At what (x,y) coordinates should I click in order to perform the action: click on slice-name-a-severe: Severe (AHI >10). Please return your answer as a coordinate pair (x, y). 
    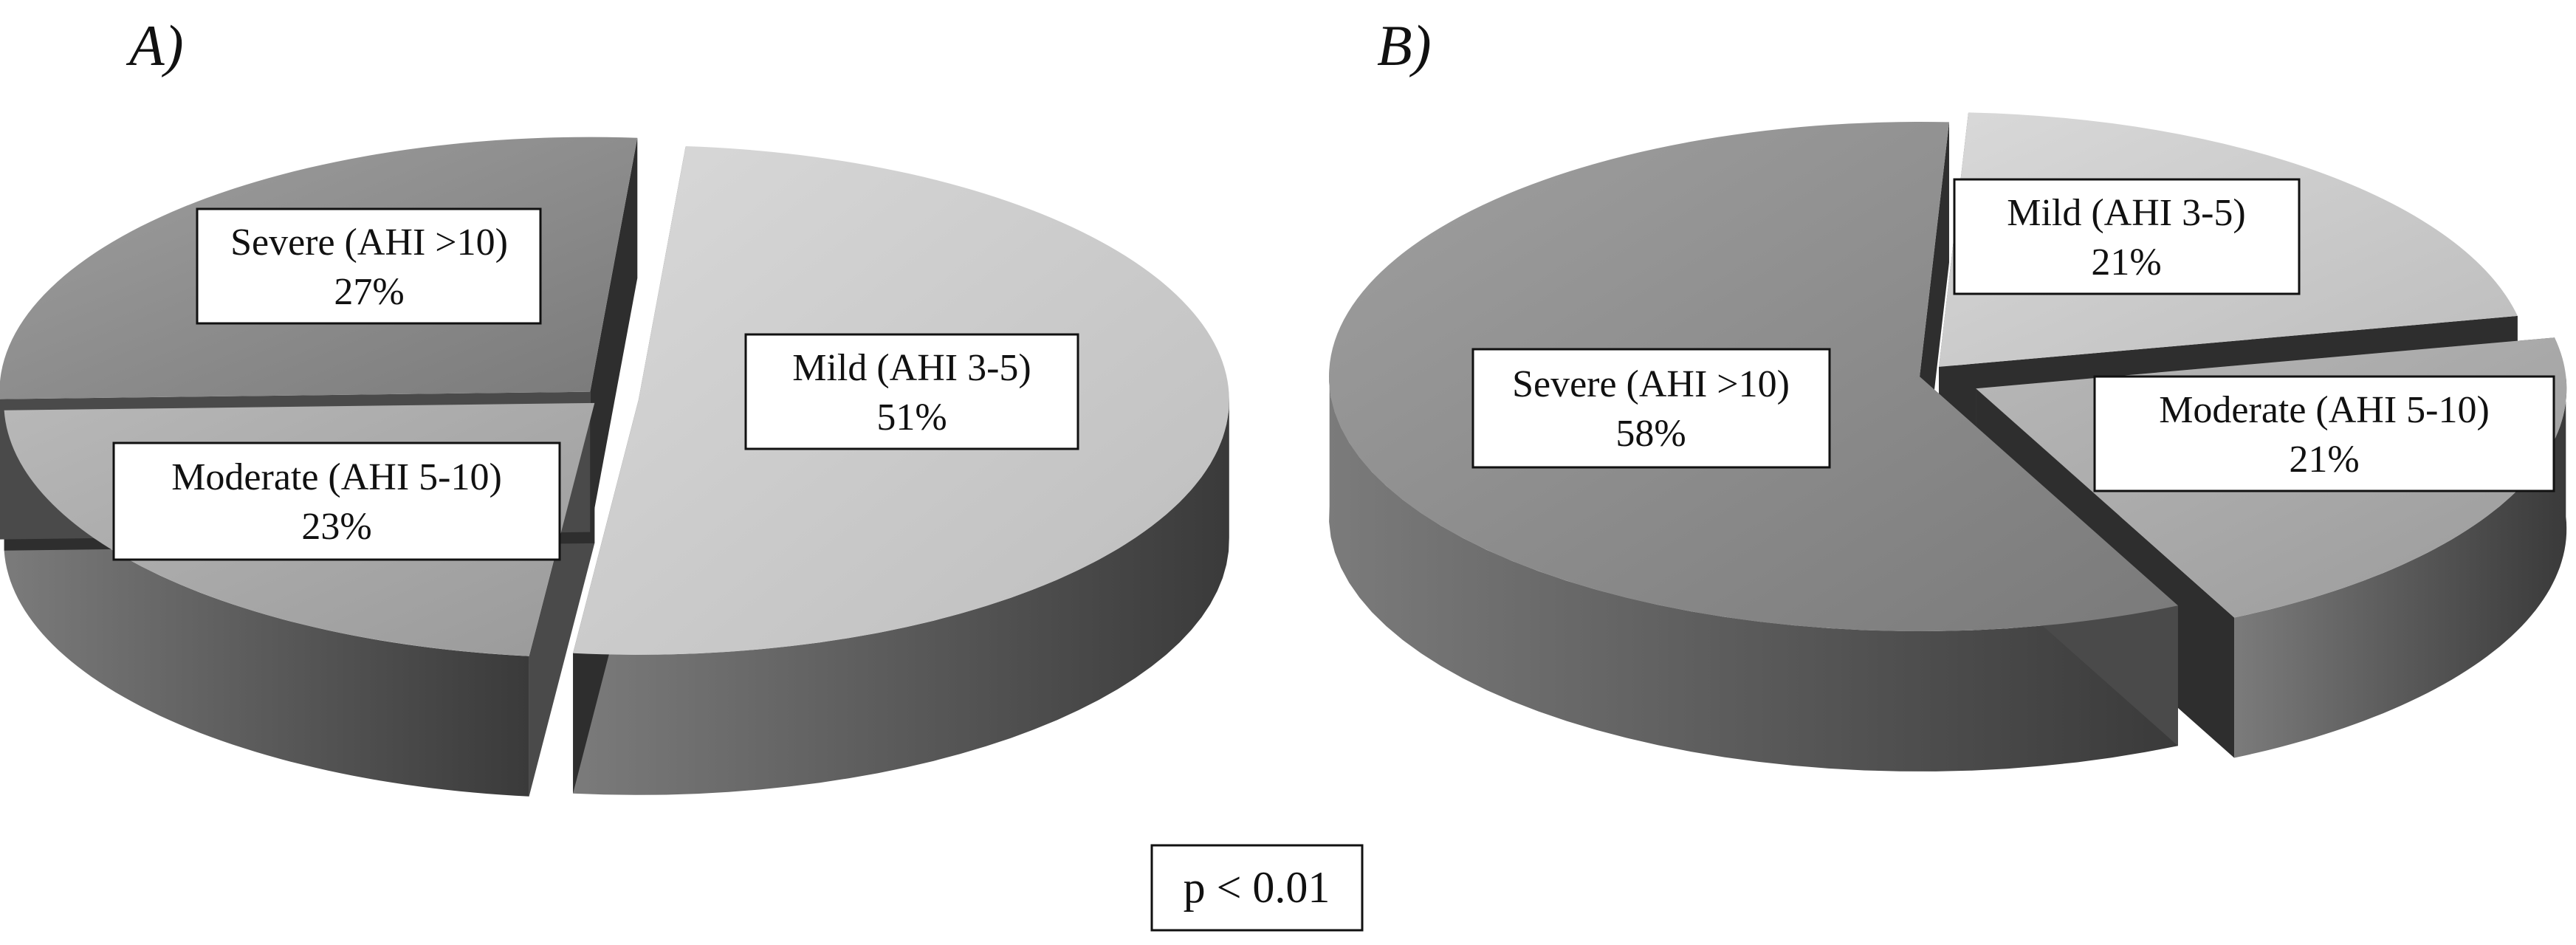
    Looking at the image, I should click on (369, 242).